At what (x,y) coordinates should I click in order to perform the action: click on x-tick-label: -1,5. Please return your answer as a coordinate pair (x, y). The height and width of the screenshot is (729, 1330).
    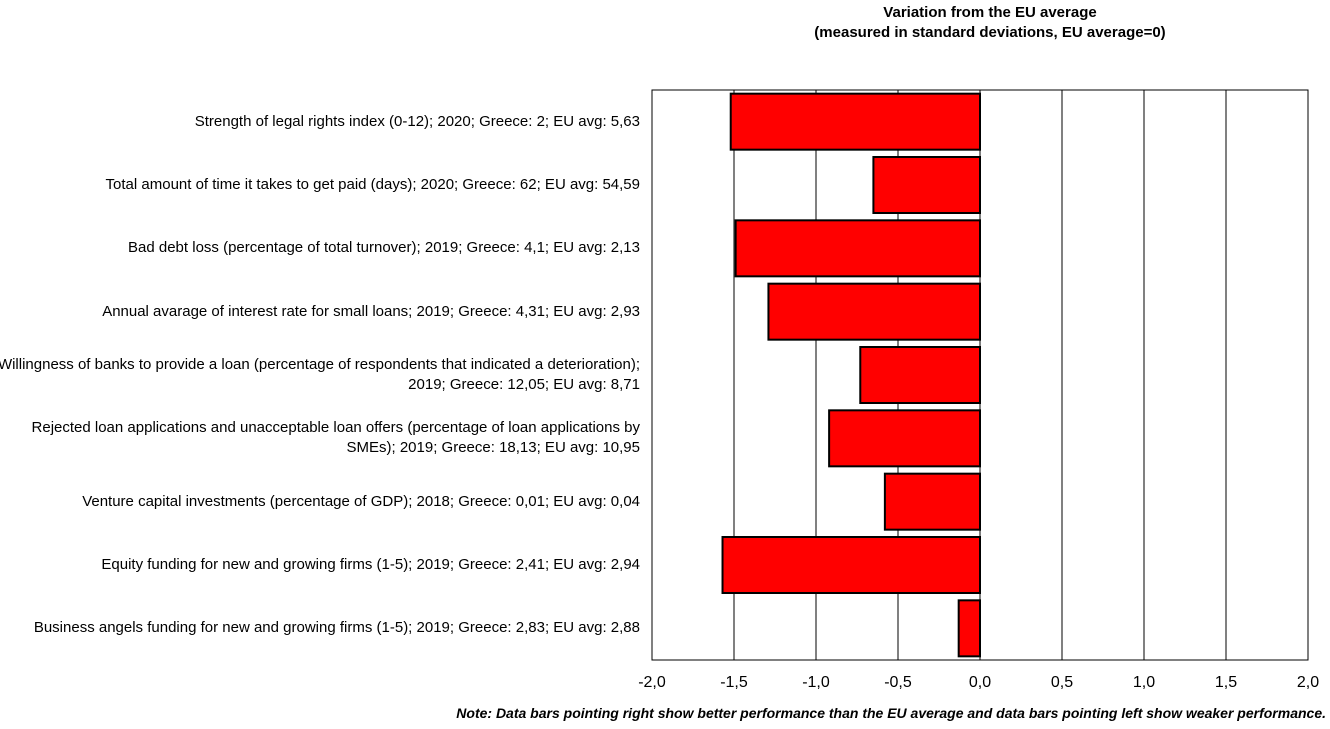
    Looking at the image, I should click on (734, 682).